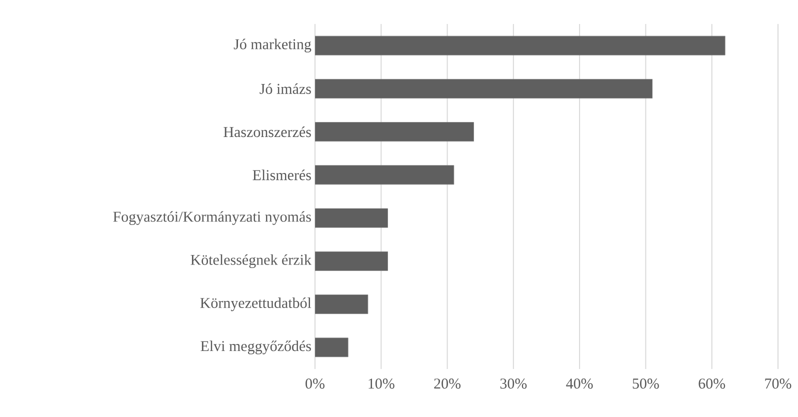 This screenshot has height=417, width=798. Describe the element at coordinates (712, 383) in the screenshot. I see `x-tick-label: 60%` at that location.